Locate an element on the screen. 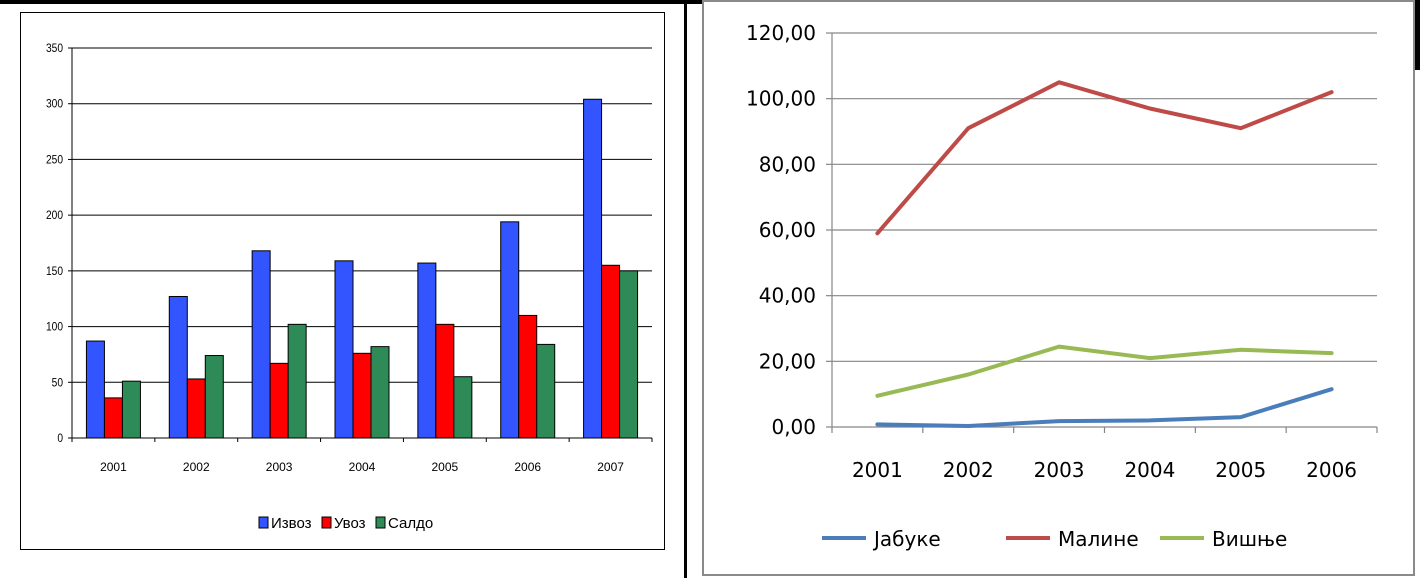 This screenshot has width=1420, height=578. y-tick-label: 200 is located at coordinates (54, 215).